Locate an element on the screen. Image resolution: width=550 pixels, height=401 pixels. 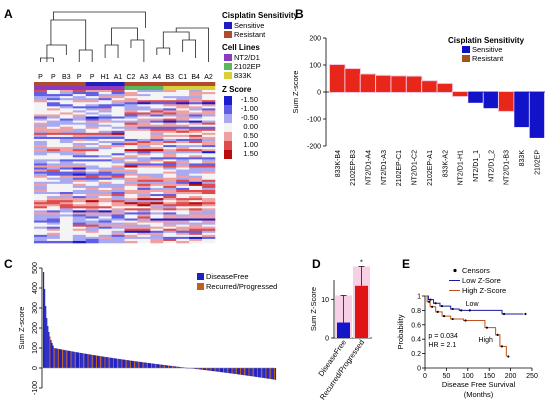
heatmap-column-label: C2 is located at coordinates (130, 77).